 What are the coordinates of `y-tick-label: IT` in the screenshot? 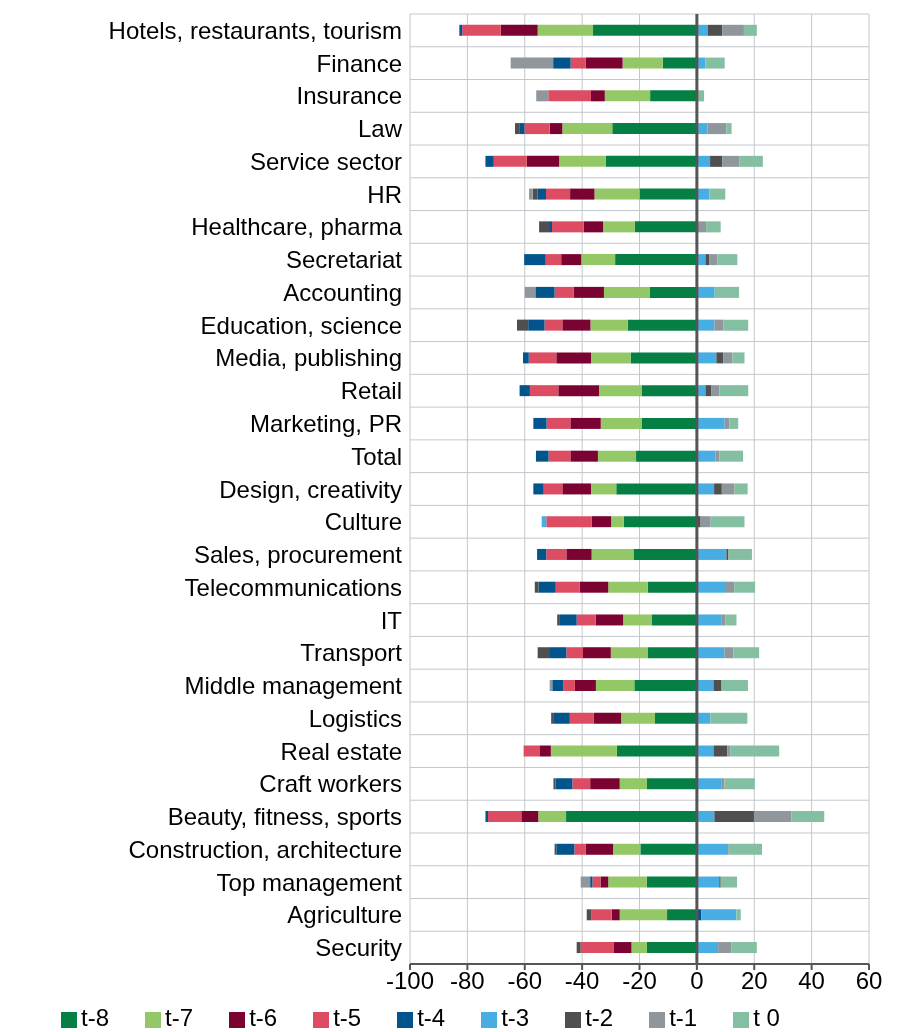 It's located at (391, 620).